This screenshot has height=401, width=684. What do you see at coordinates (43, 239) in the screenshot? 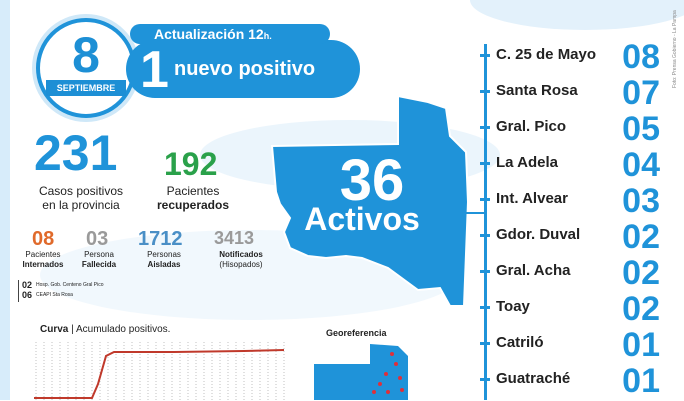
I see `internados-value: 08` at bounding box center [43, 239].